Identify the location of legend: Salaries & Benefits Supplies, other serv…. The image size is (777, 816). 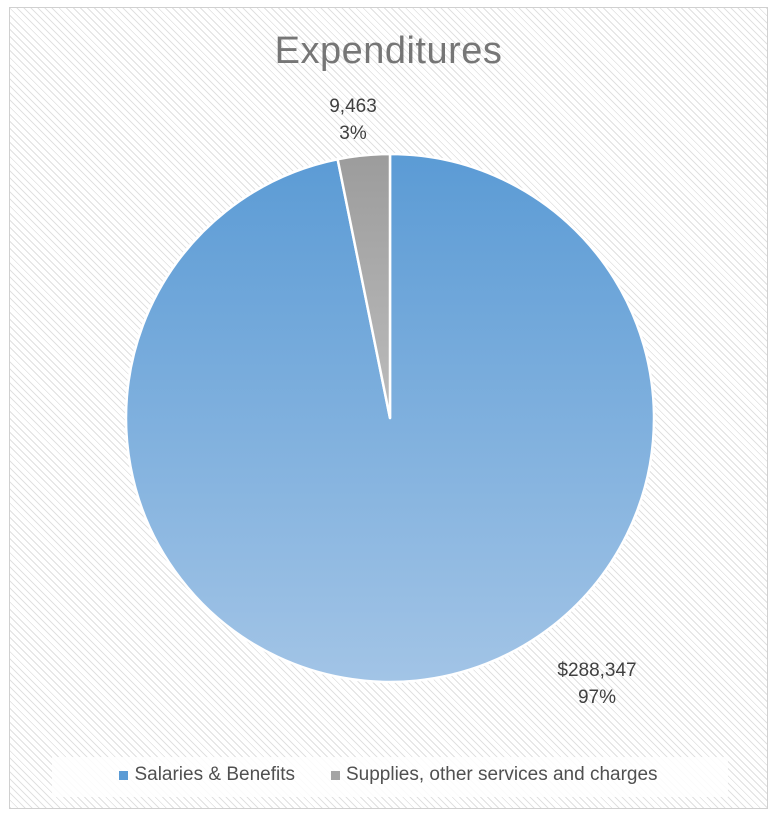
(388, 775).